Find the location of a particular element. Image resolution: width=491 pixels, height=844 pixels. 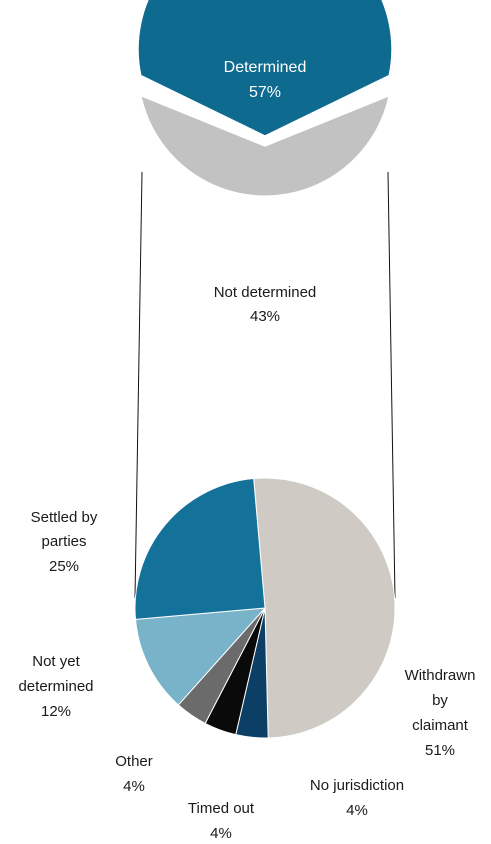

slice-settled-by-parties is located at coordinates (200, 548).